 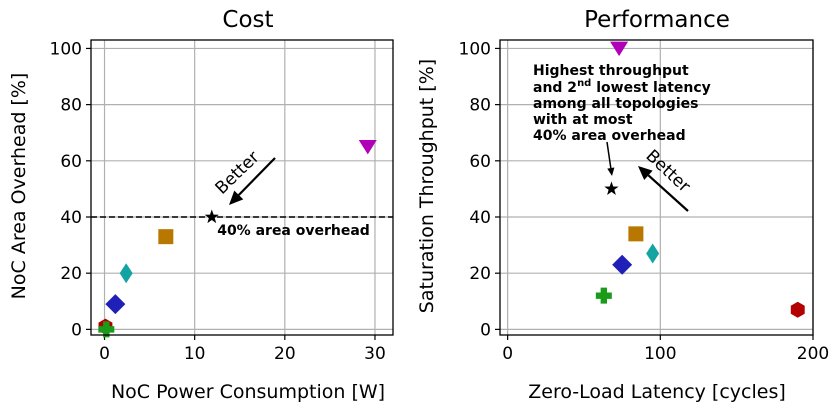 I want to click on tick-label-x: 200, so click(x=813, y=354).